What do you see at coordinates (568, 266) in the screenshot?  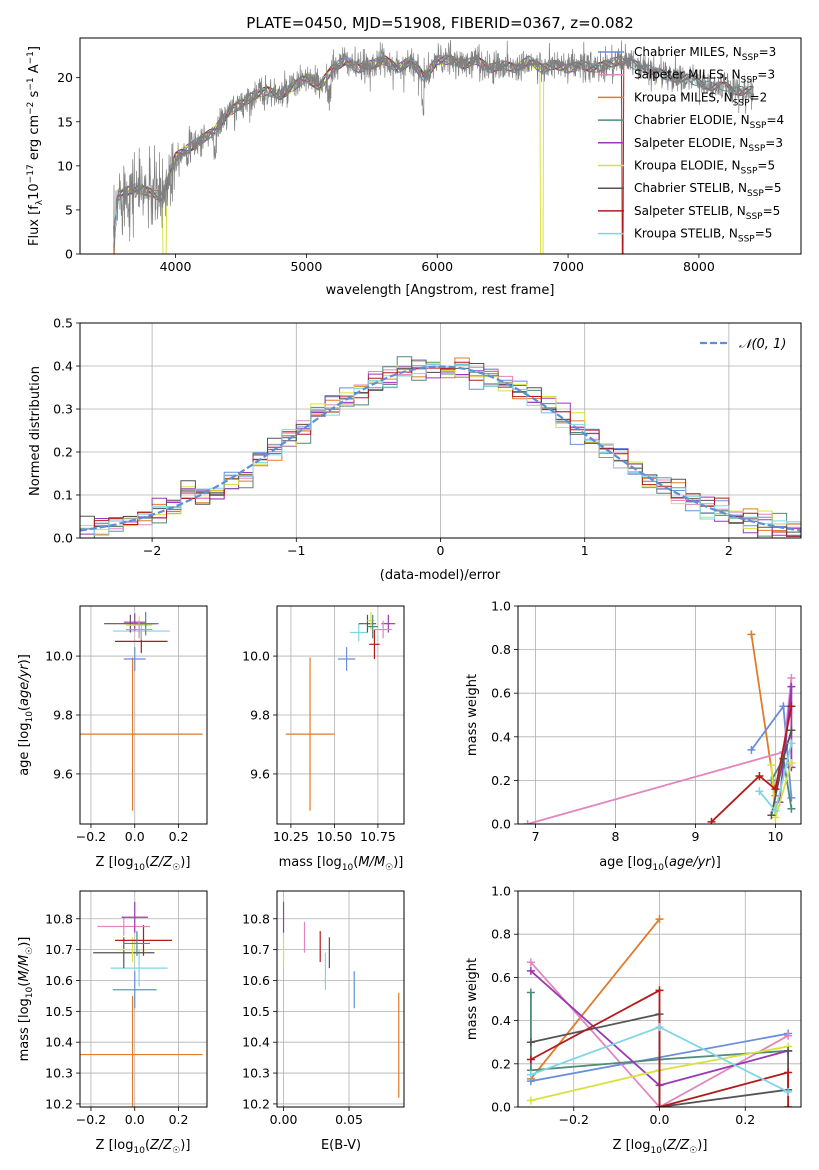 I see `x-tick-label: 7000` at bounding box center [568, 266].